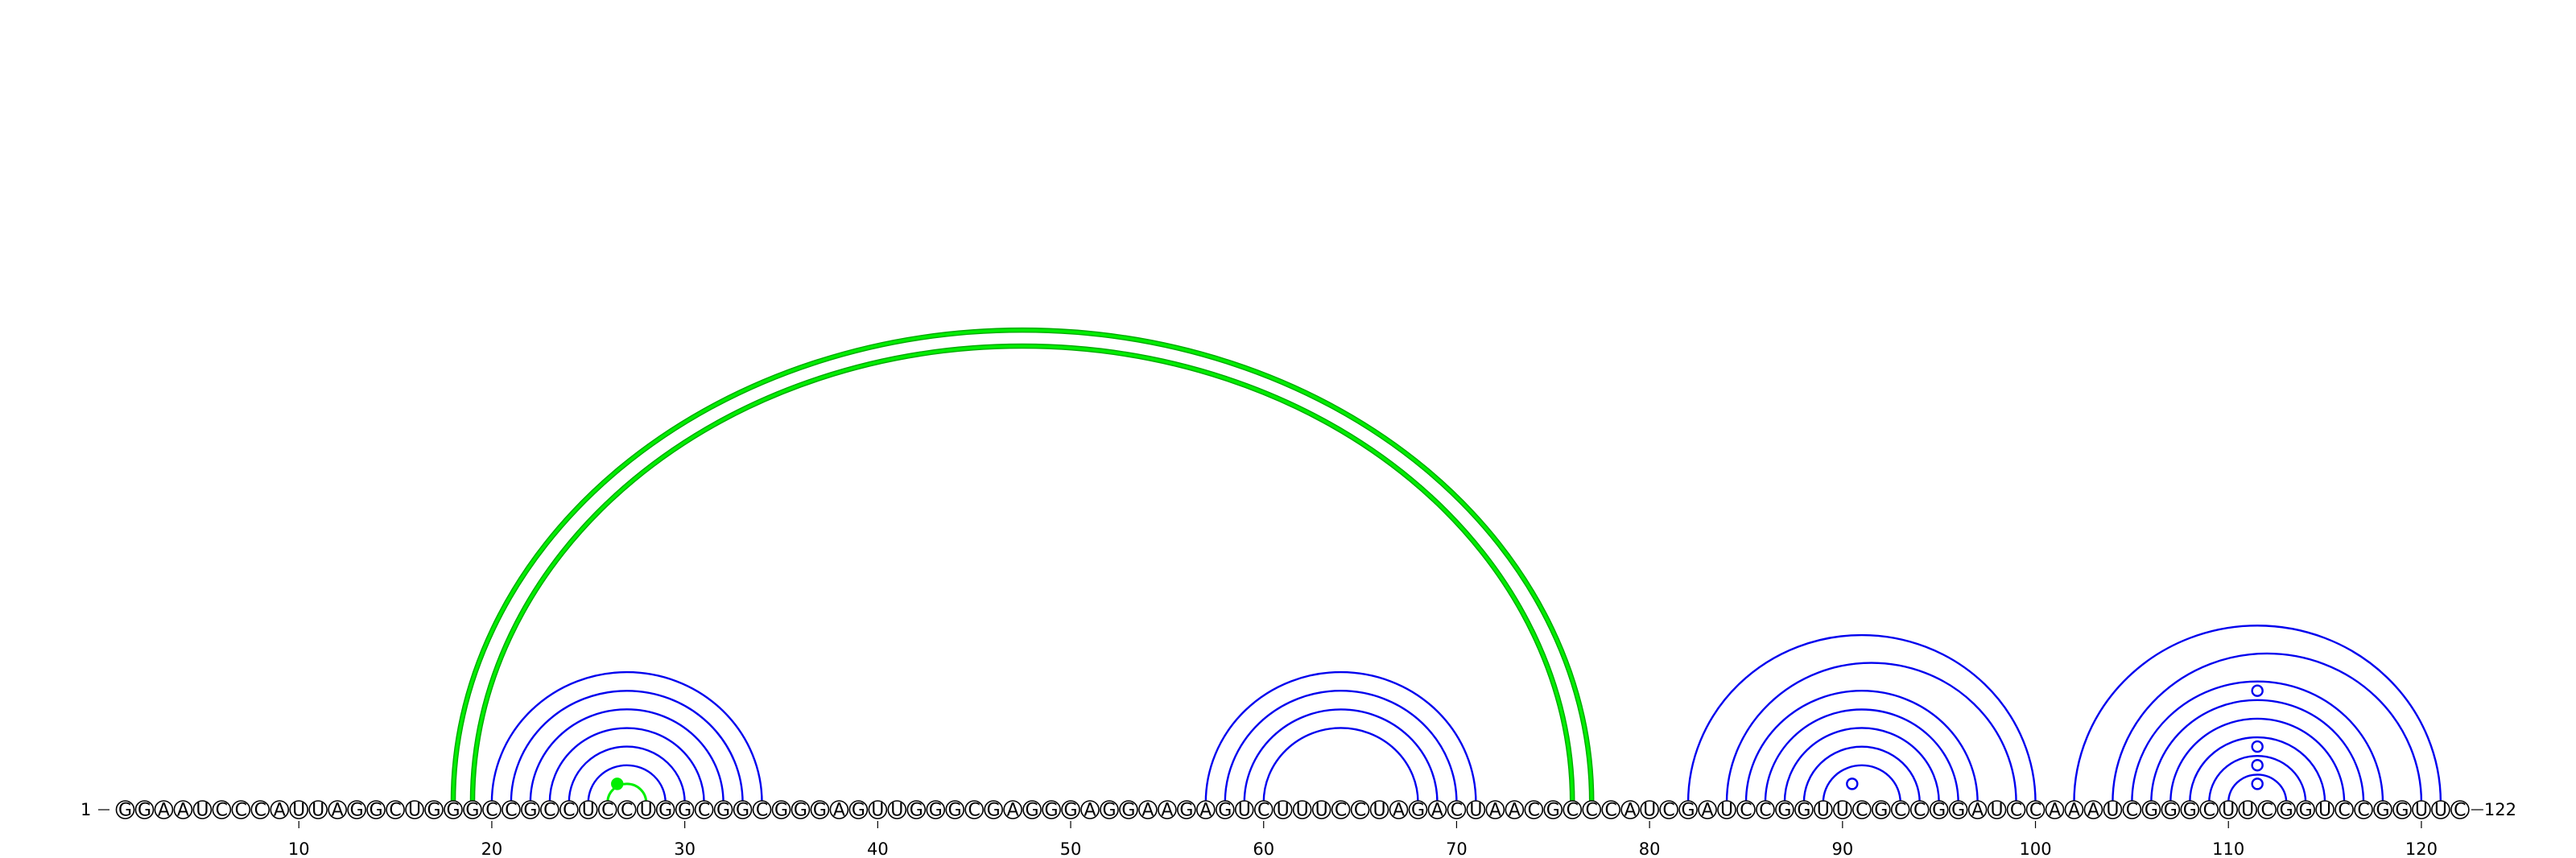 The image size is (2576, 858). Describe the element at coordinates (685, 849) in the screenshot. I see `tick-label: 30` at that location.